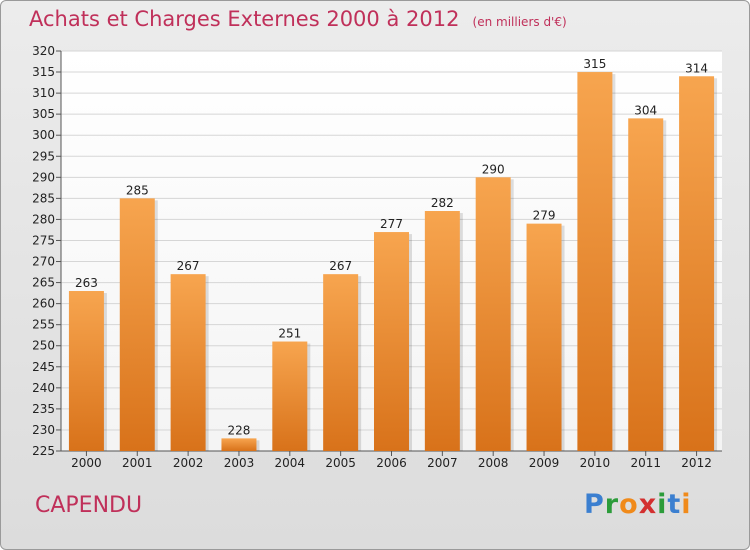  I want to click on y-tick-label: 225, so click(43, 451).